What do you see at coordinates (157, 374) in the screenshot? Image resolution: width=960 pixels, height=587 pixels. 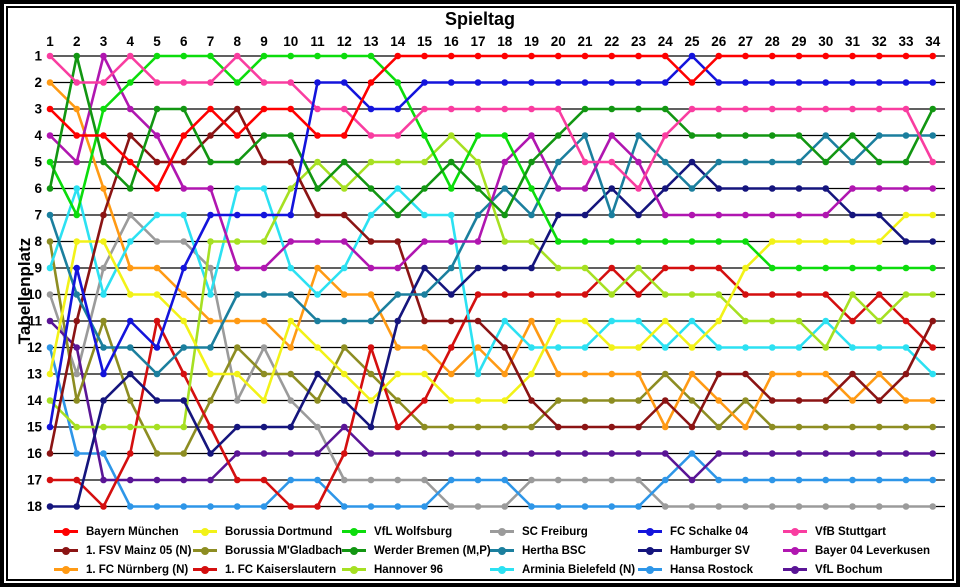 I see `data-point-hertha-bsc-md5` at bounding box center [157, 374].